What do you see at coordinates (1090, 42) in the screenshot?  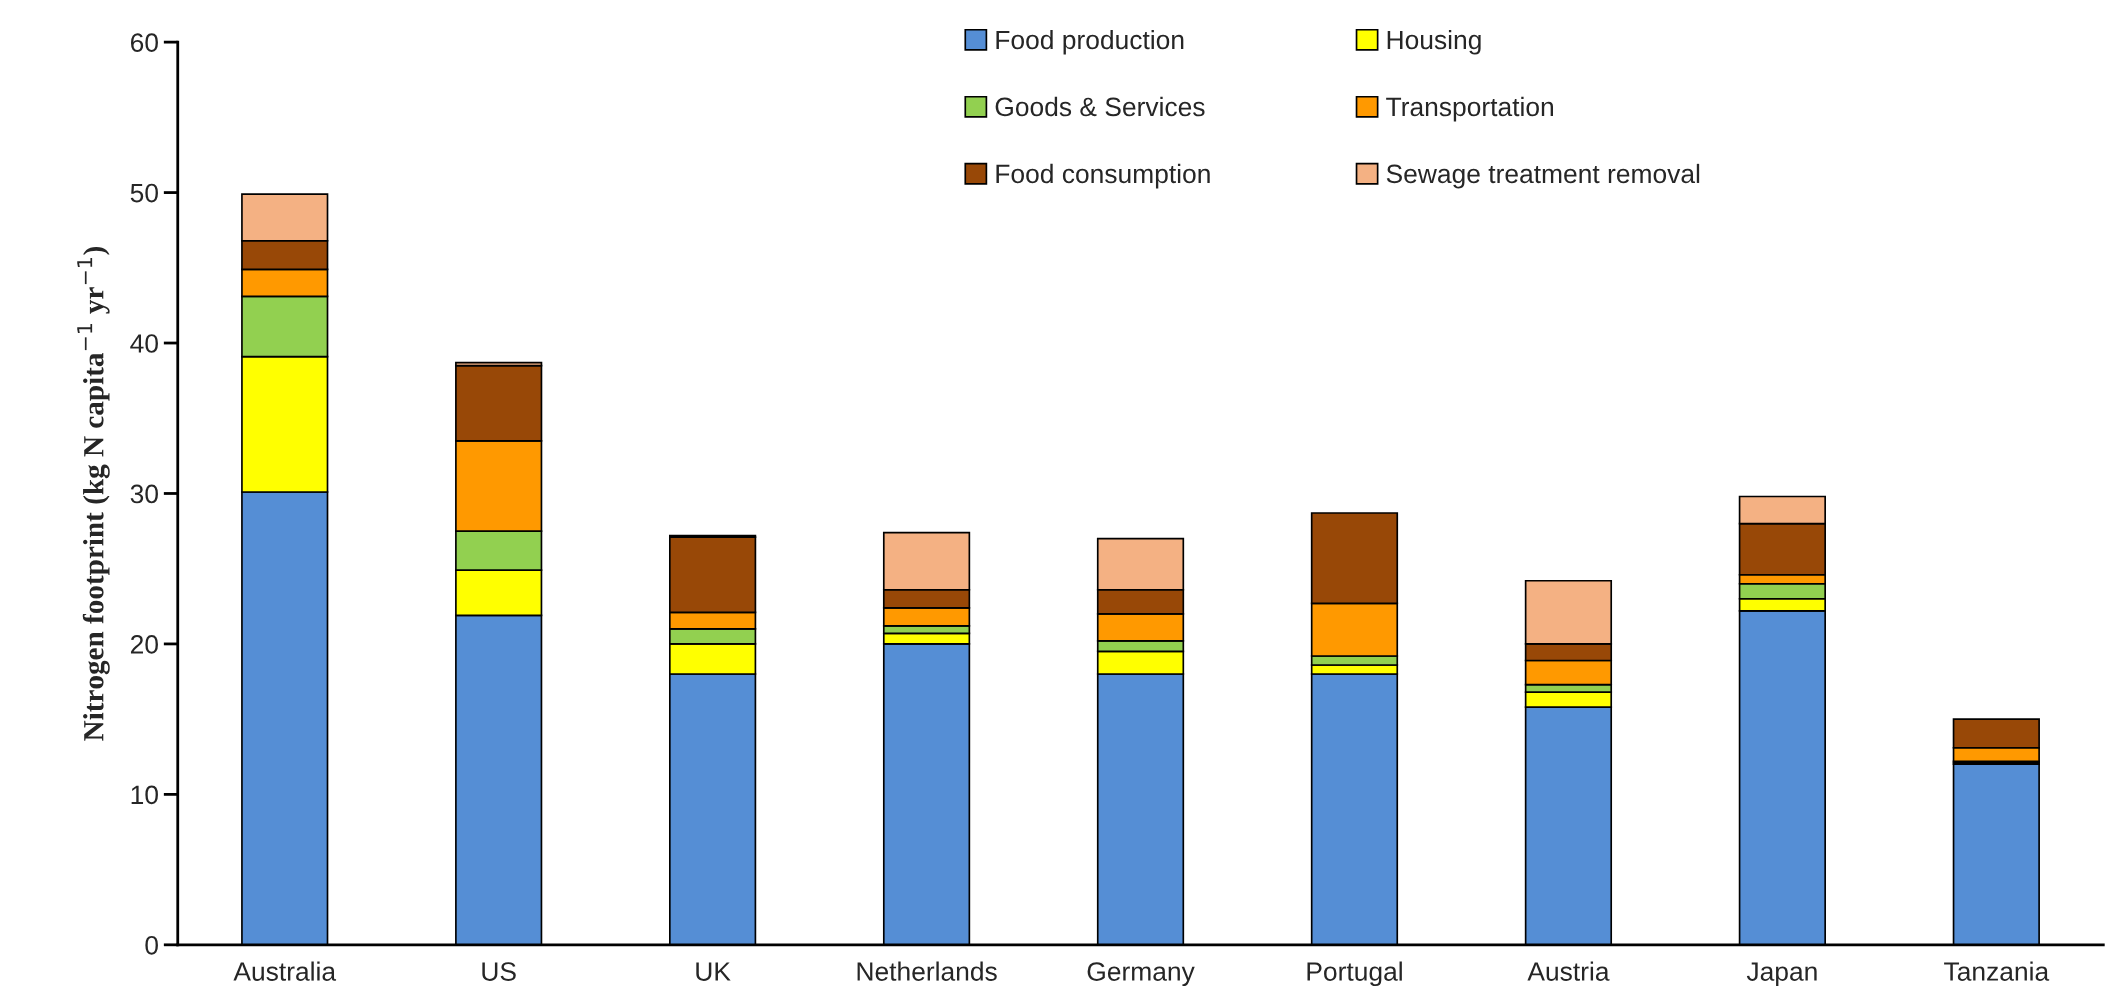 I see `legend-label: Food production` at bounding box center [1090, 42].